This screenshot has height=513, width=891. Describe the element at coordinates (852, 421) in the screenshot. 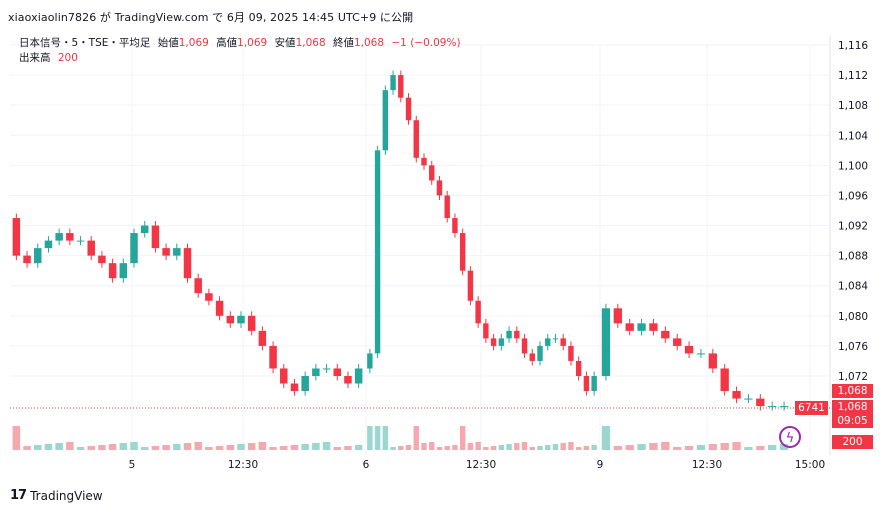

I see `countdown-tag: 09:05` at that location.